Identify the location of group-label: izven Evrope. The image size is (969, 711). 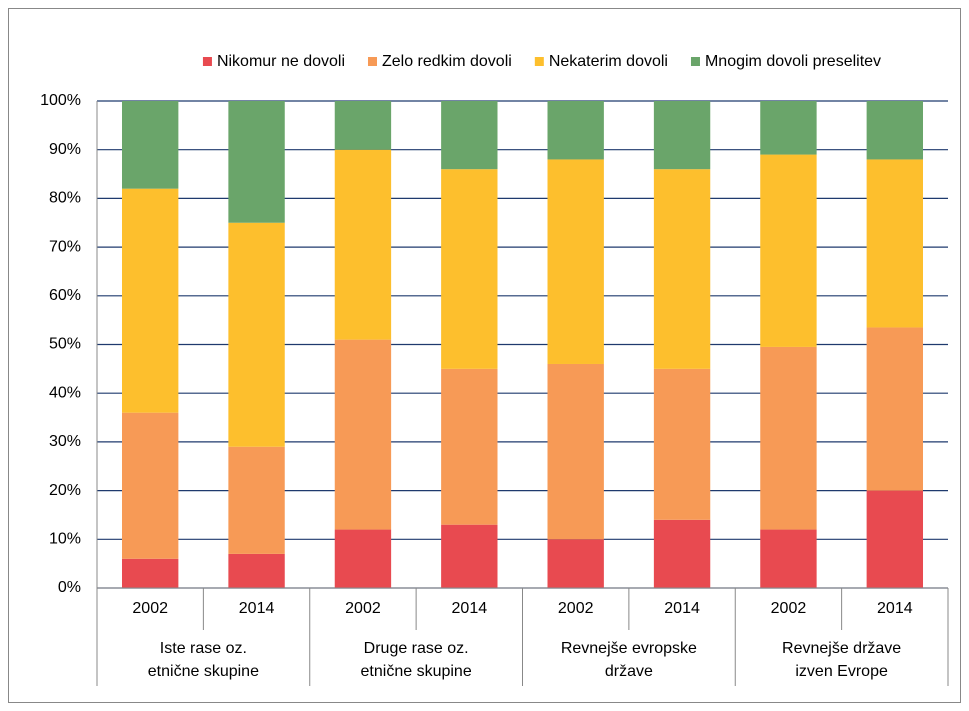
(841, 671).